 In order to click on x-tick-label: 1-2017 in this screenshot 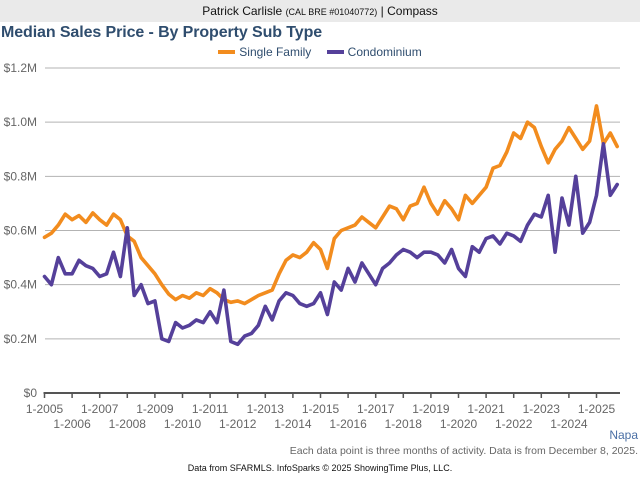, I will do `click(376, 409)`.